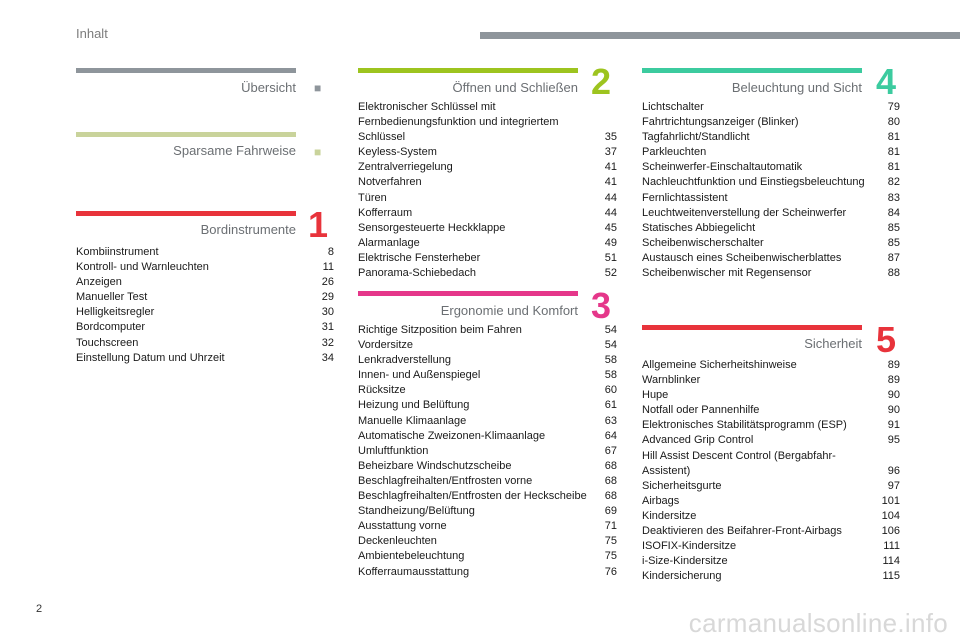 Image resolution: width=960 pixels, height=640 pixels. I want to click on toc-entry: Standheizung/Belüftung 69, so click(487, 511).